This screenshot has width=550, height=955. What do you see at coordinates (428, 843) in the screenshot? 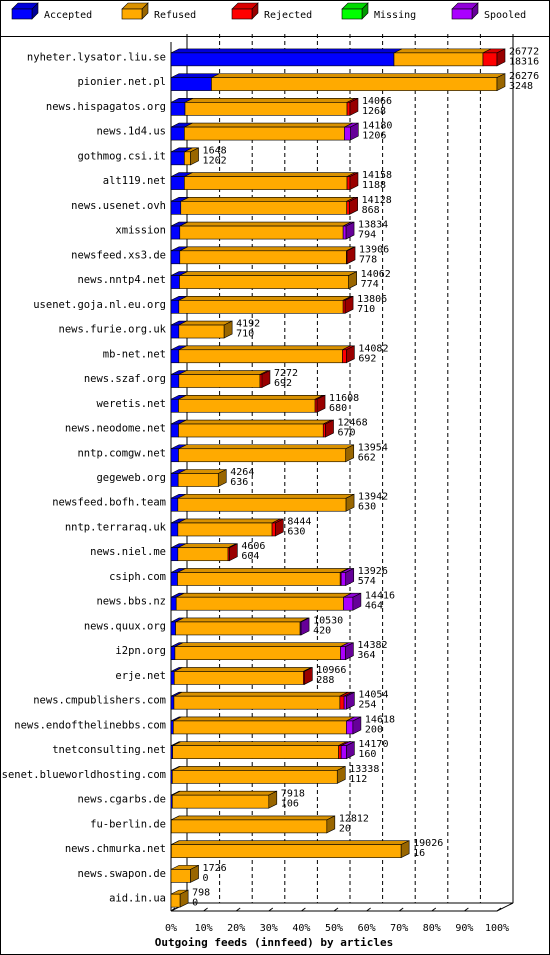
I see `offered-label: 19026` at bounding box center [428, 843].